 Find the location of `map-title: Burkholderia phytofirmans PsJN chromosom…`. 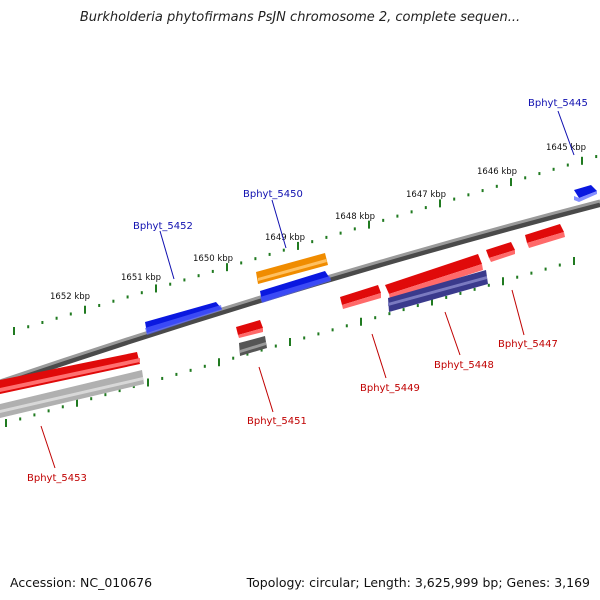

map-title: Burkholderia phytofirmans PsJN chromosom… is located at coordinates (300, 17).